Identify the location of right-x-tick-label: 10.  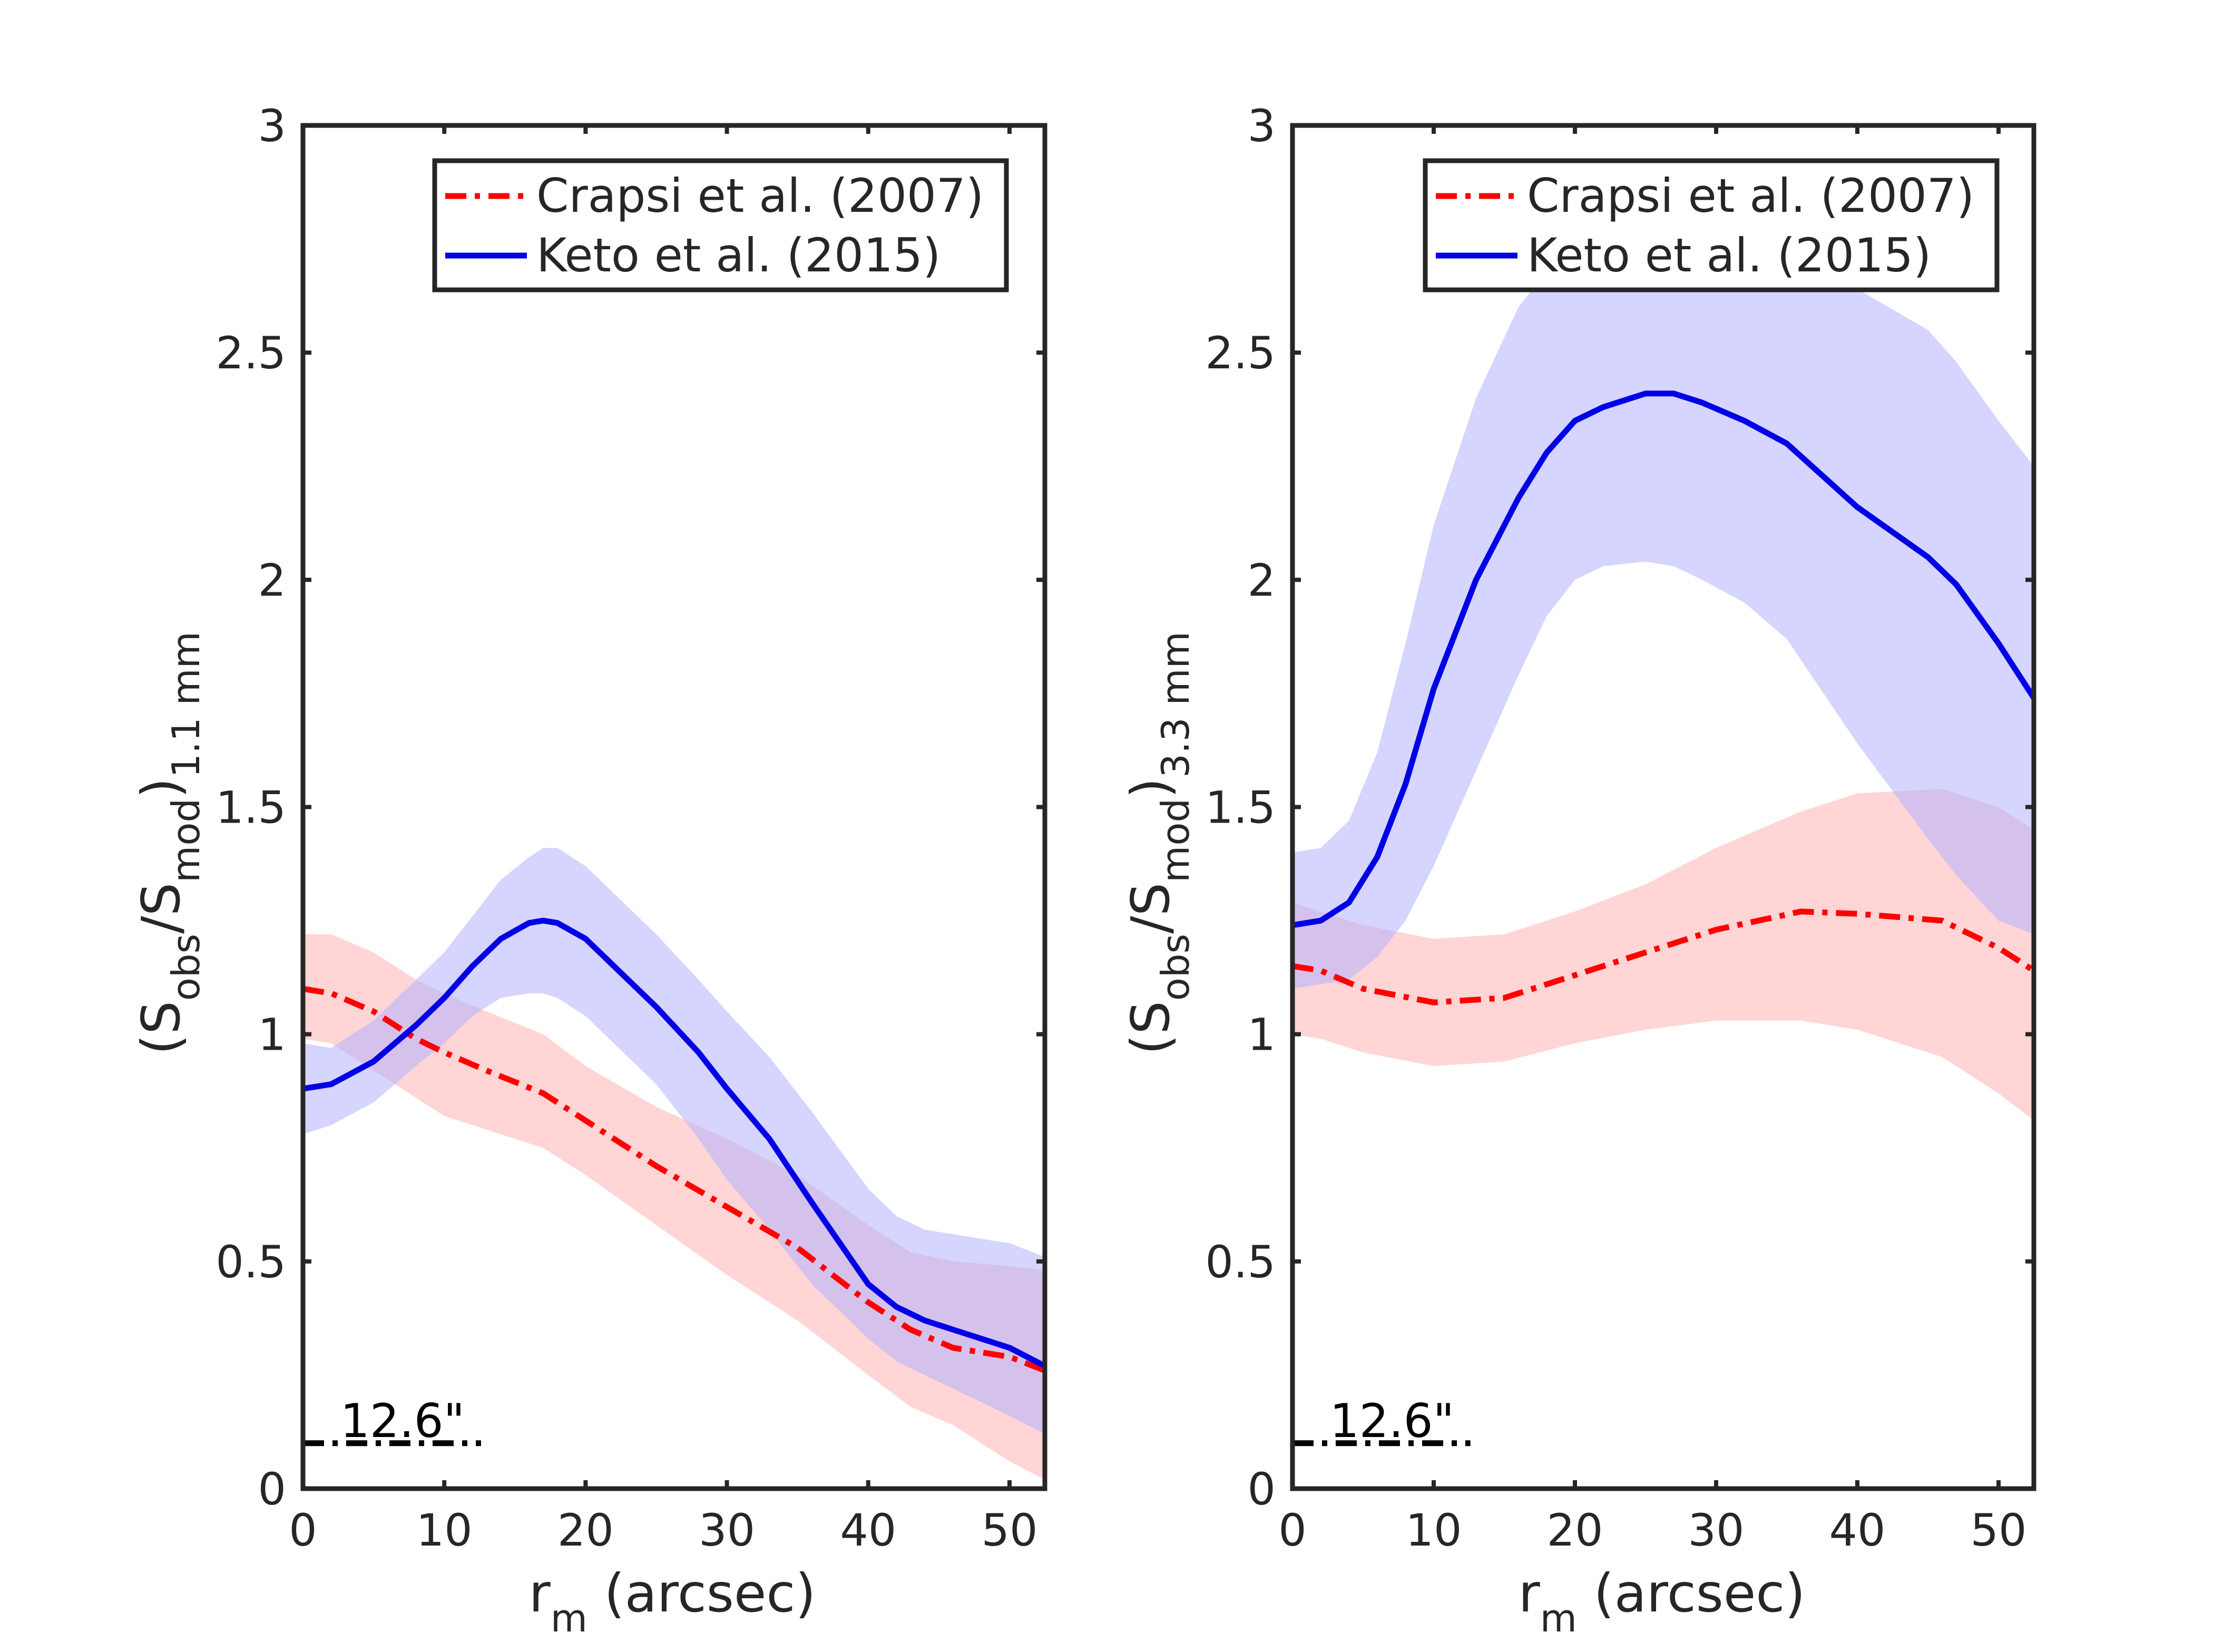
(1434, 1530).